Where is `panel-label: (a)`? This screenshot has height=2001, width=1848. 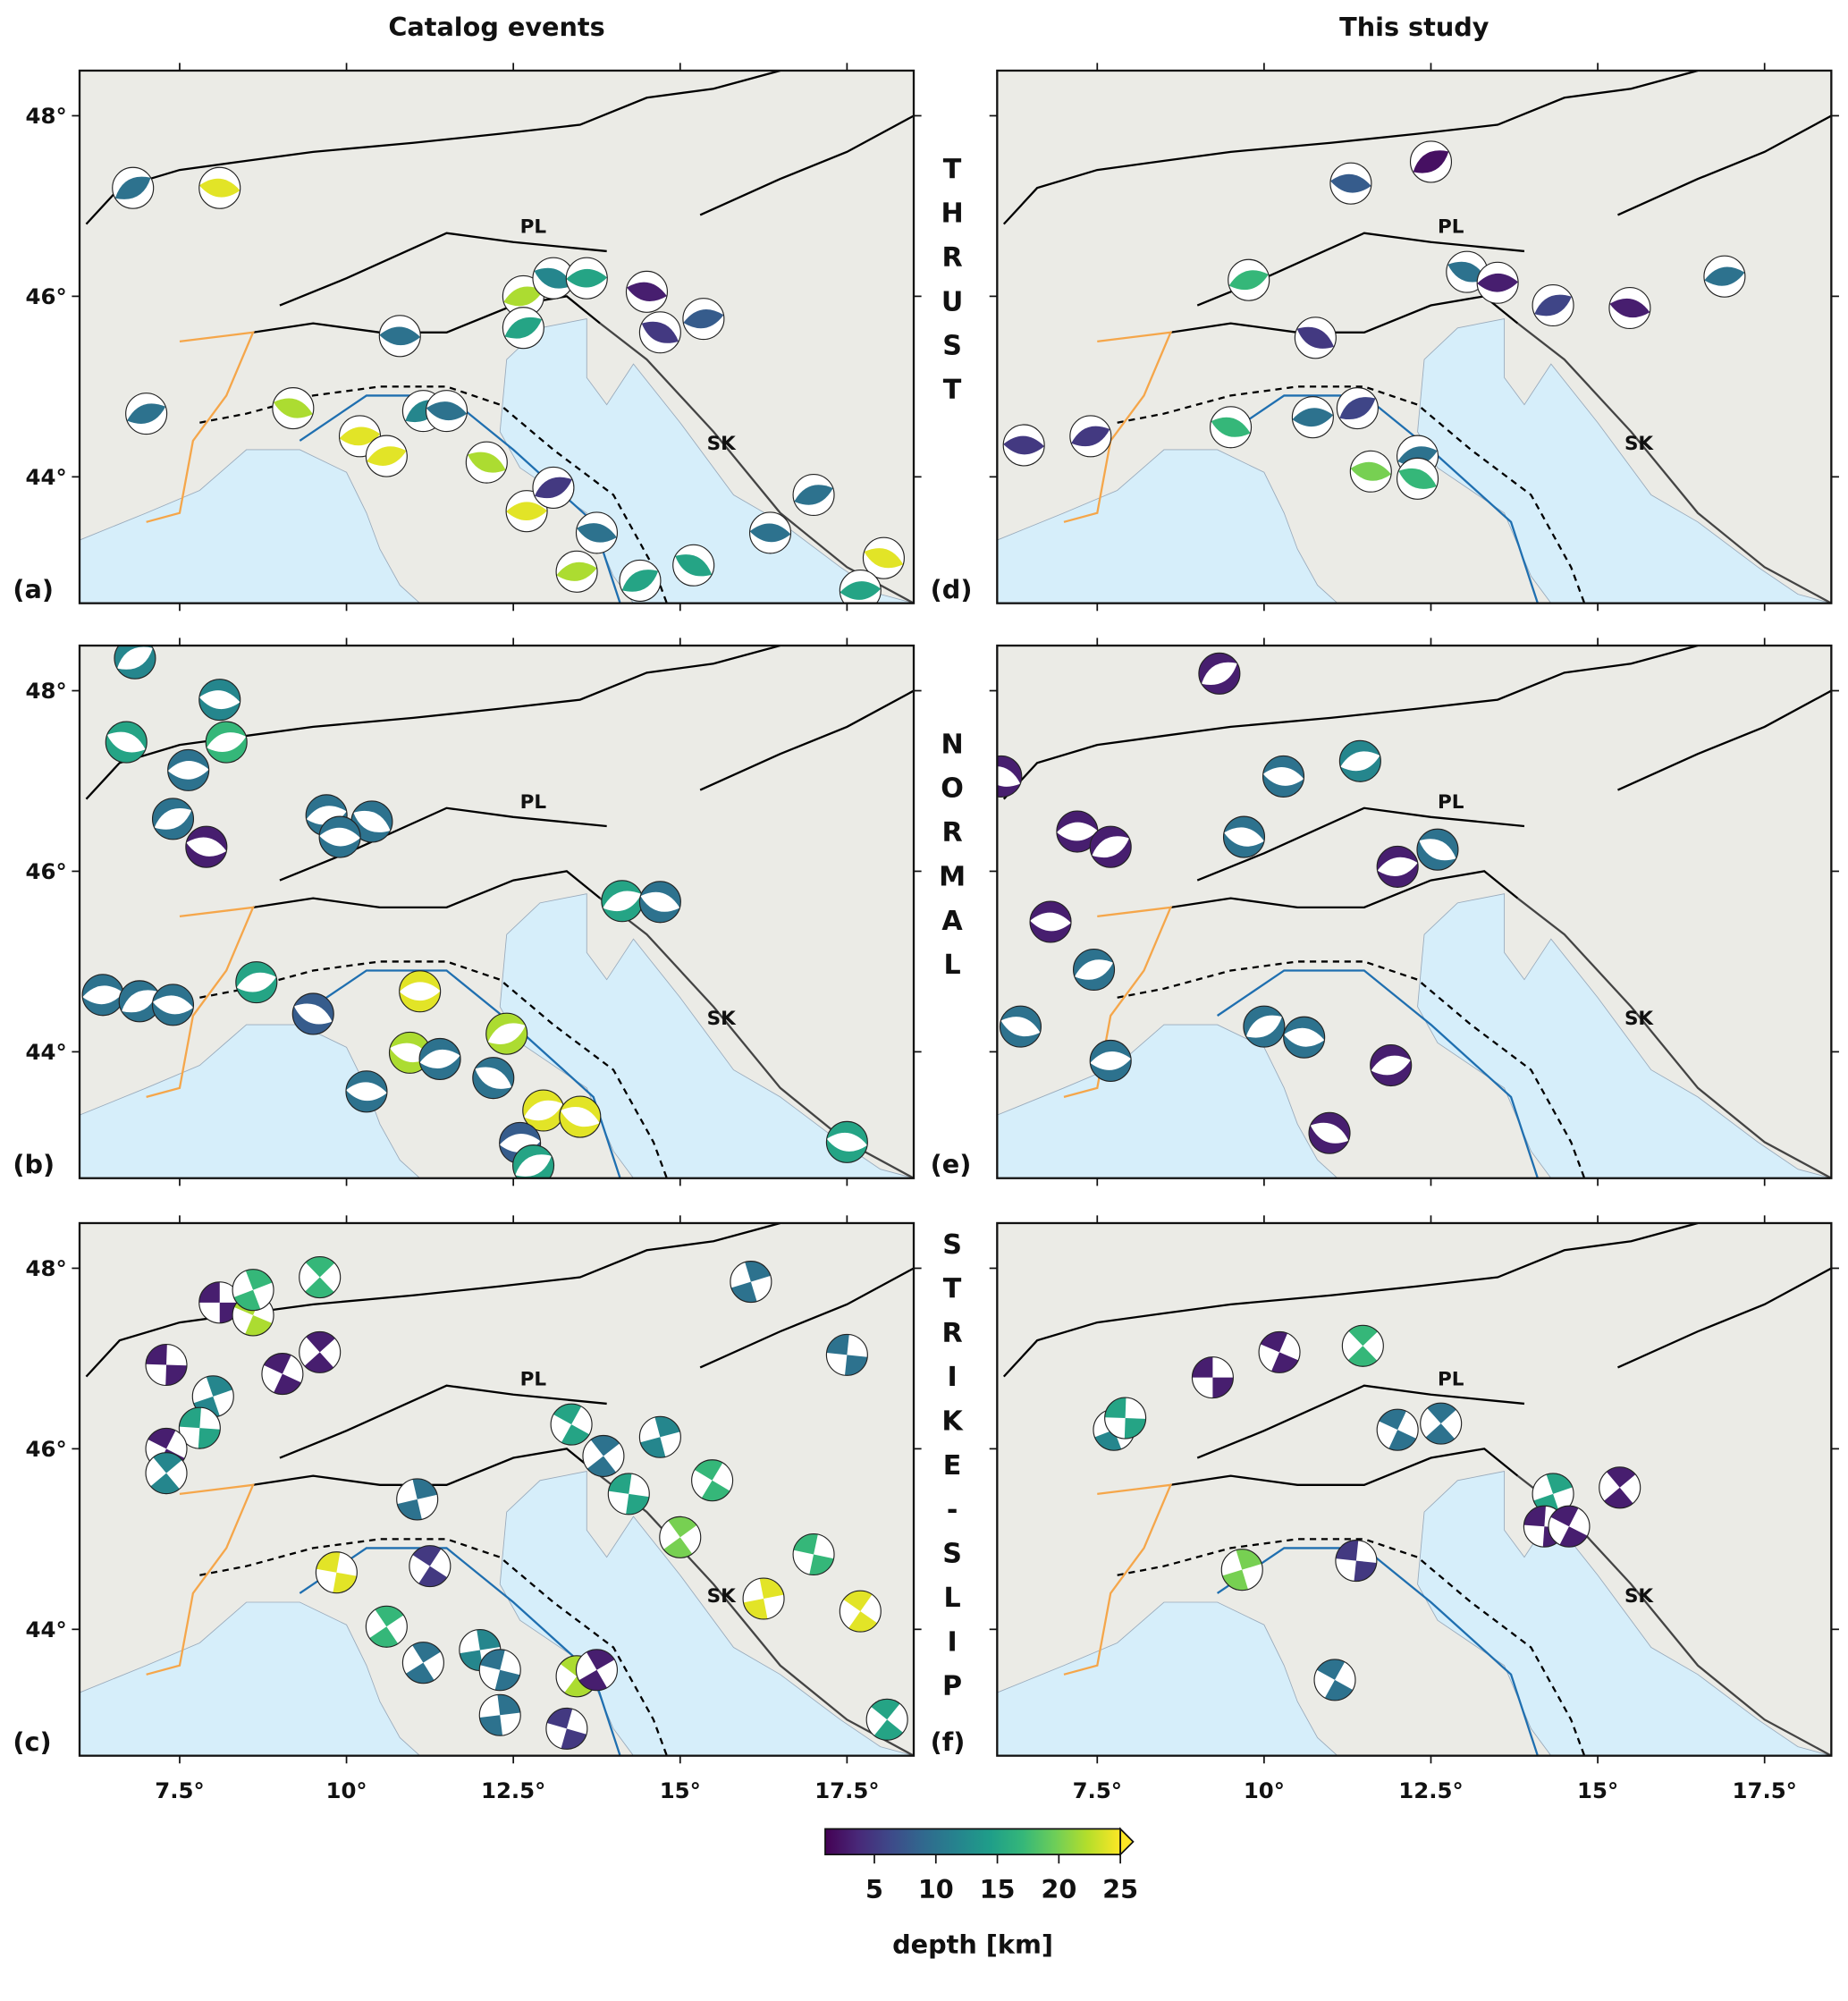
panel-label: (a) is located at coordinates (33, 589).